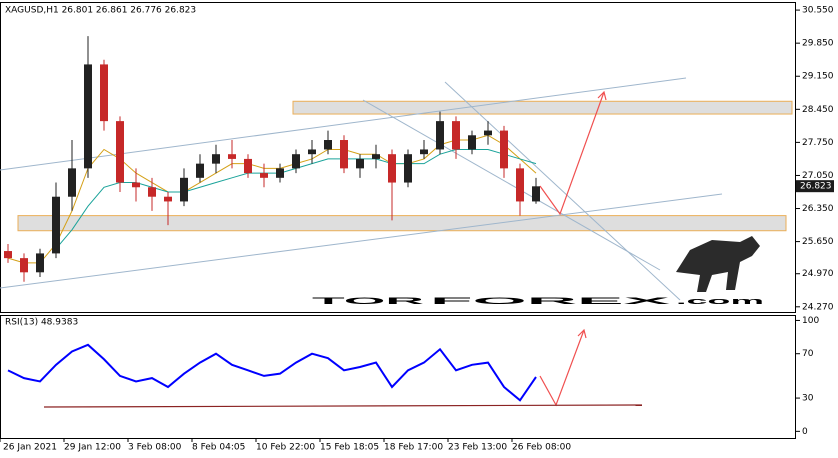 The image size is (838, 458). I want to click on y-tick-label: 27.750, so click(818, 143).